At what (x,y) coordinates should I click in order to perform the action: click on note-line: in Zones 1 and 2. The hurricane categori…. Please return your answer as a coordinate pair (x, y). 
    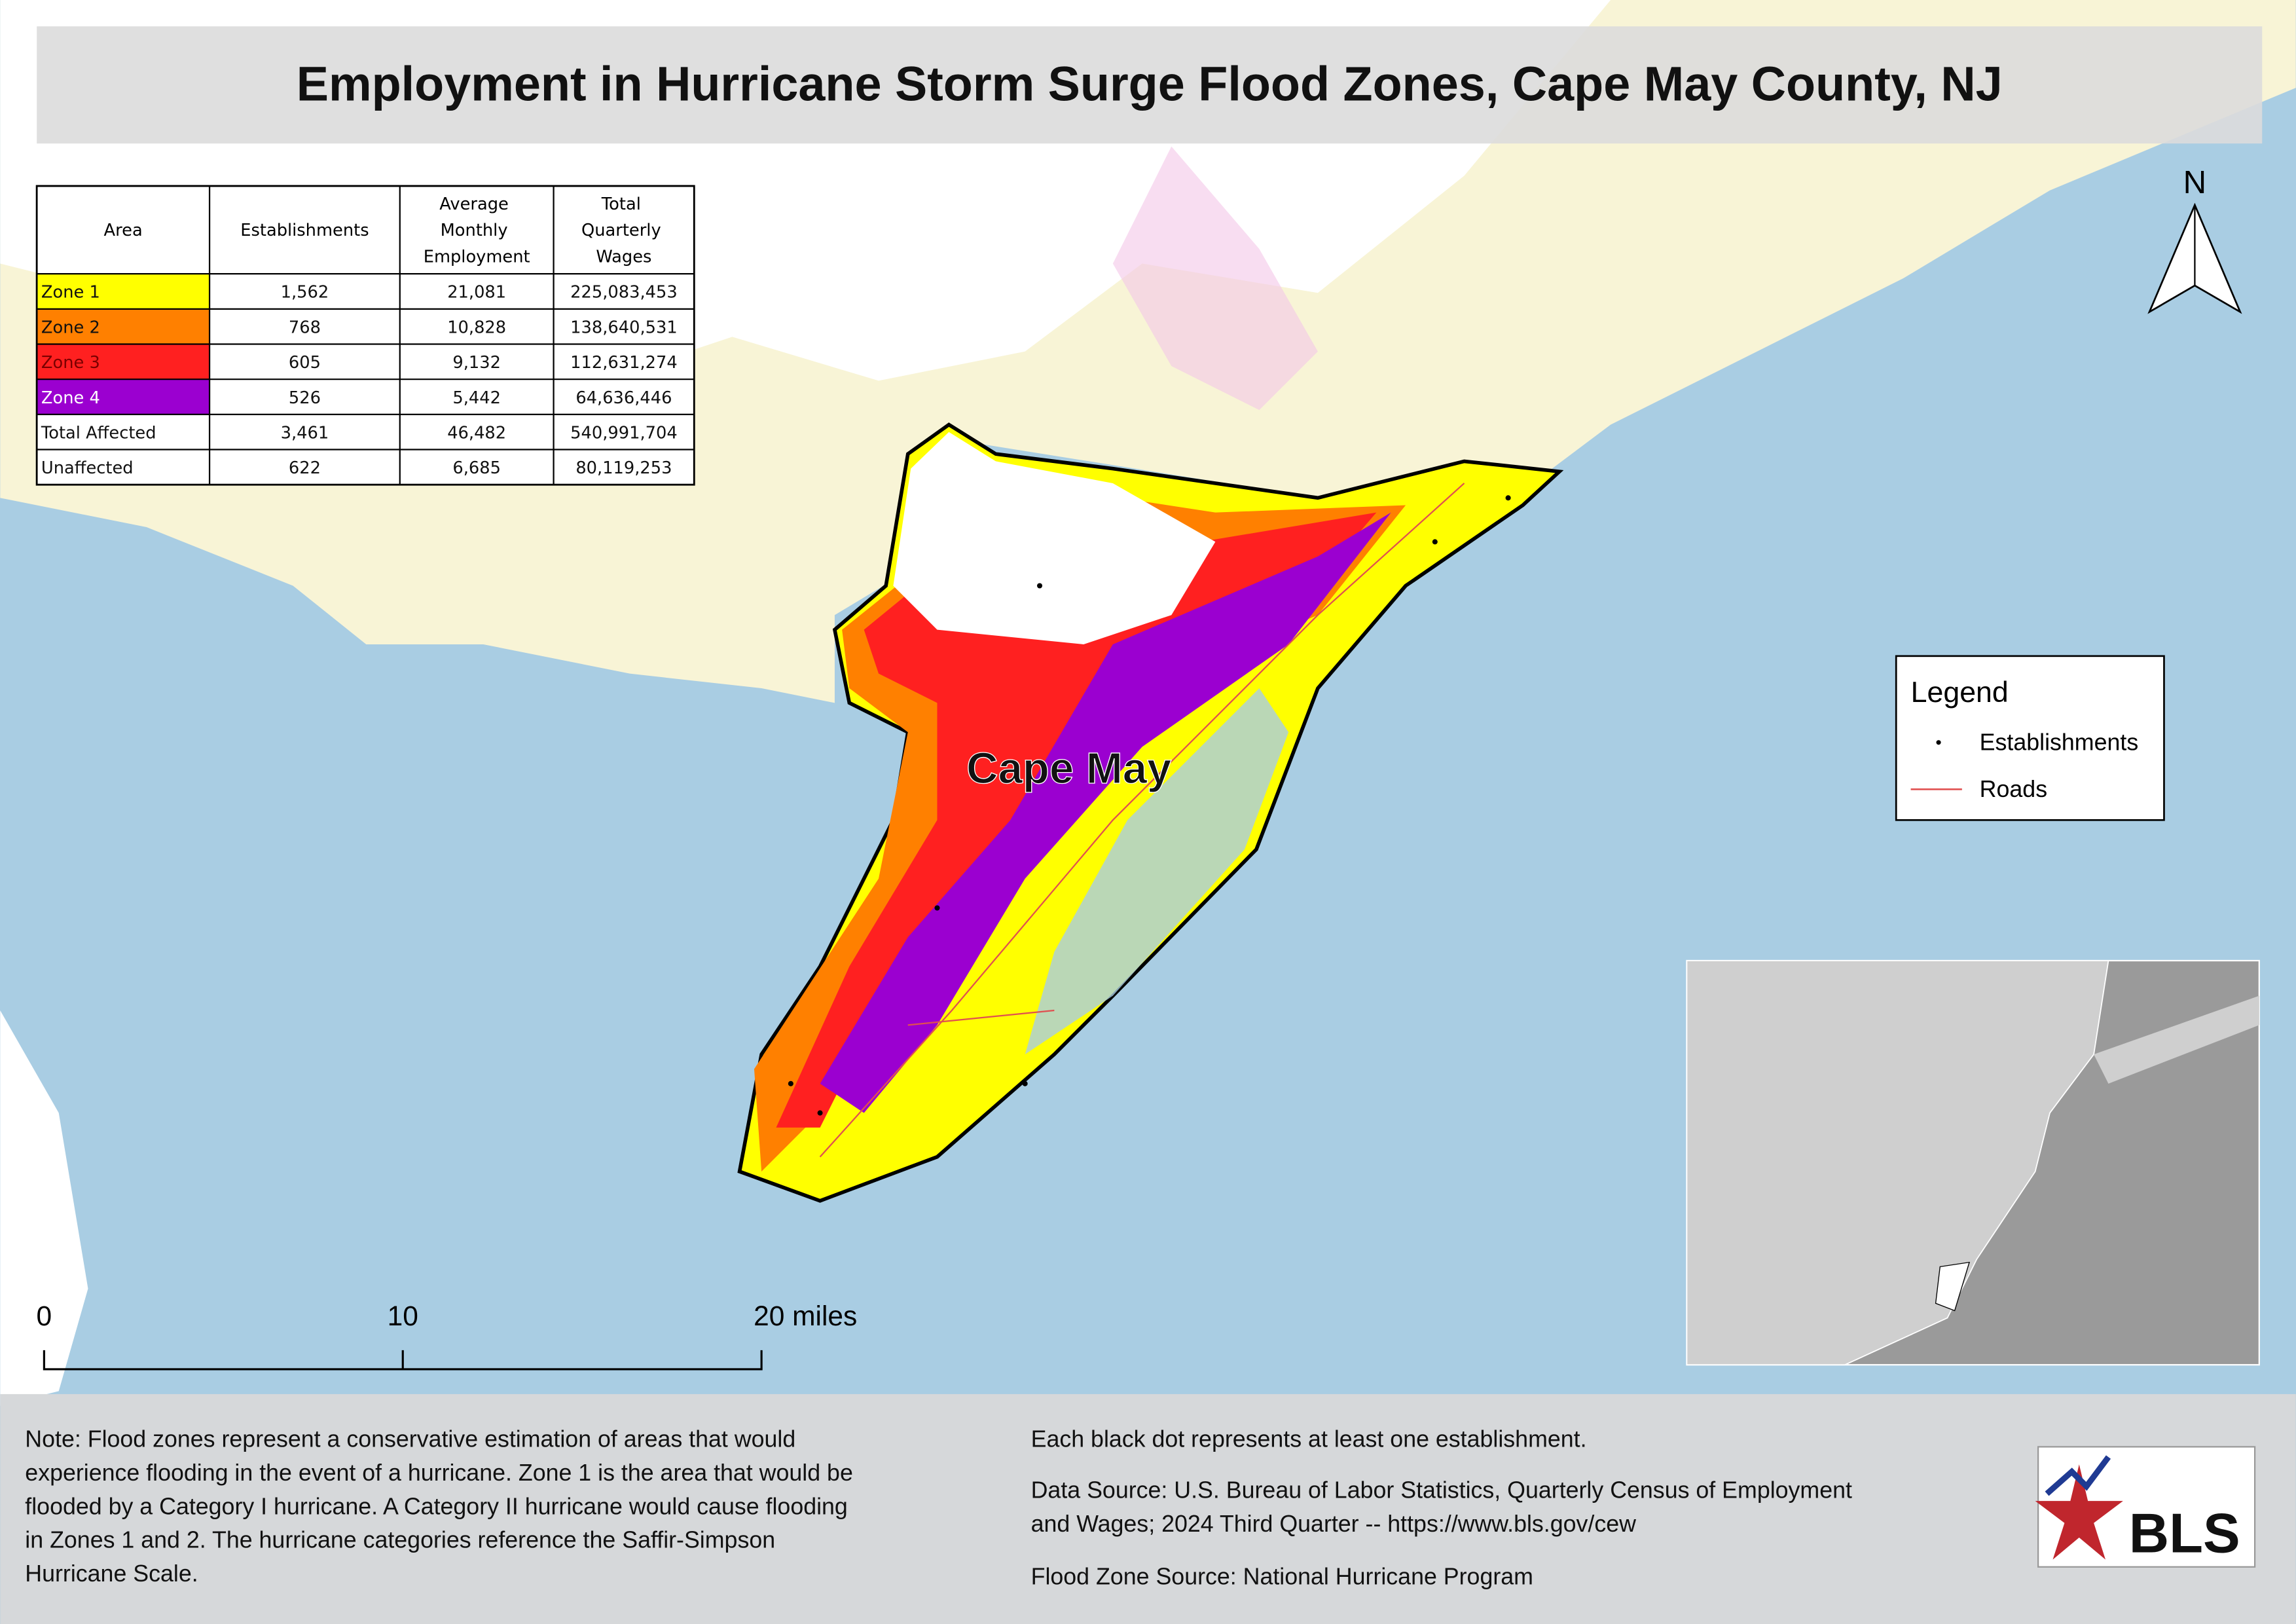
    Looking at the image, I should click on (400, 1540).